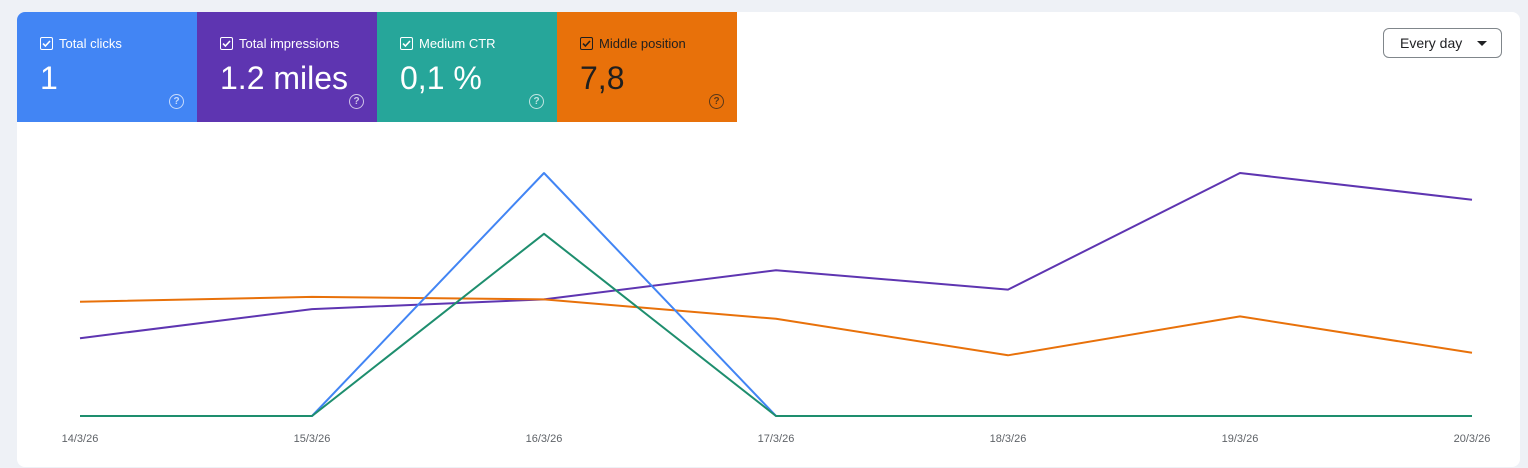 The height and width of the screenshot is (468, 1528). Describe the element at coordinates (544, 439) in the screenshot. I see `x-tick-label: 16/3/26` at that location.